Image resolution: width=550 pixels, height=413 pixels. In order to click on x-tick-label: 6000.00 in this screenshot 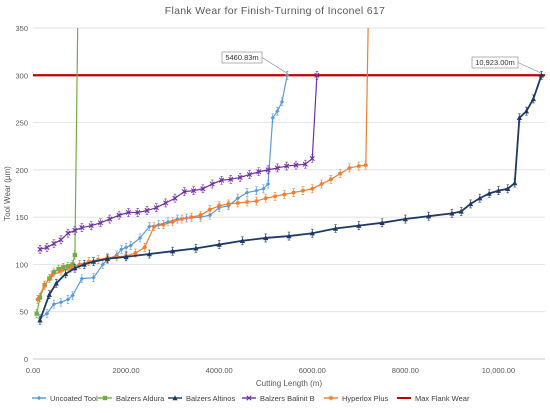, I will do `click(312, 370)`.